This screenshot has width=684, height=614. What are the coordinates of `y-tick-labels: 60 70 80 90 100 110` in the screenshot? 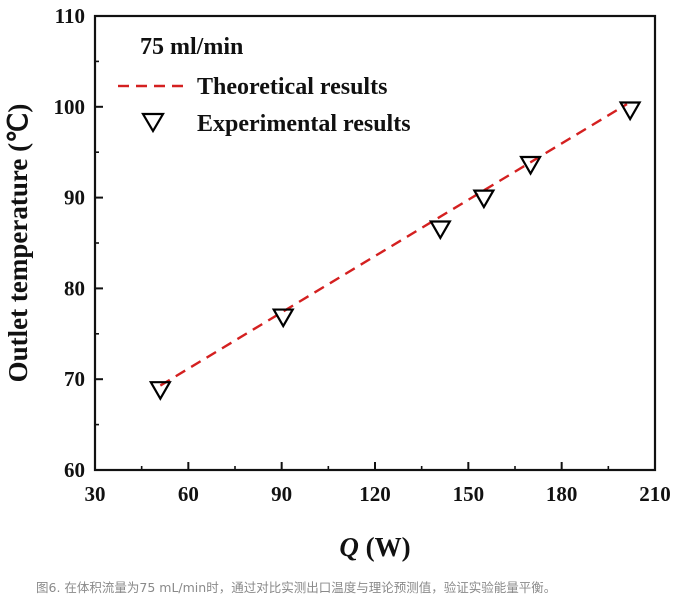 It's located at (70, 243).